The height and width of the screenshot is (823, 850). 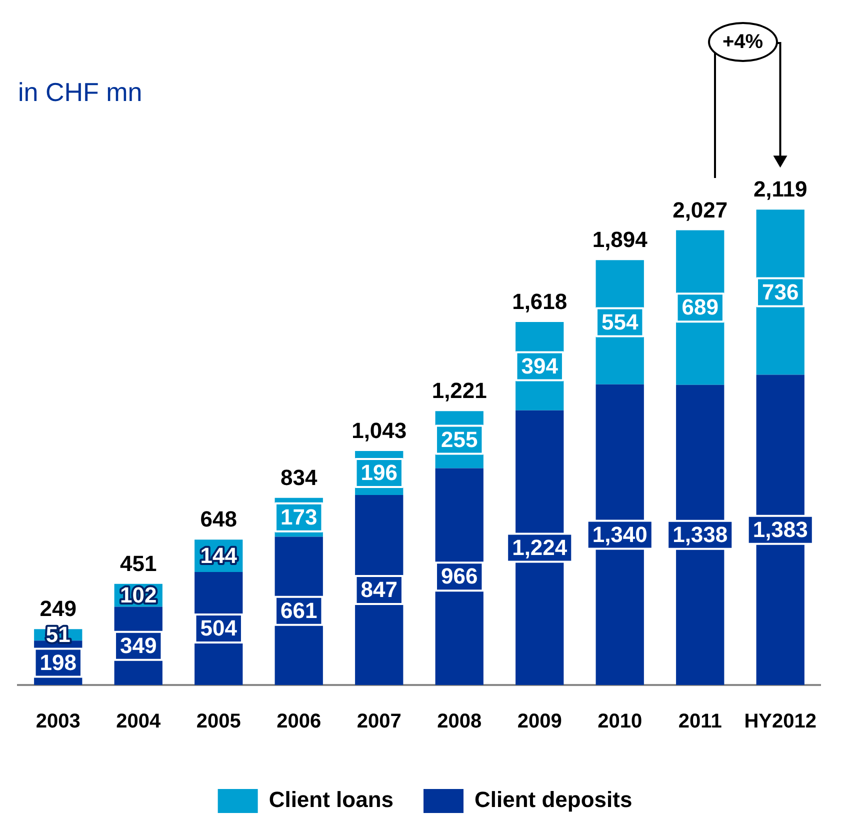 I want to click on total-label: 451, so click(x=138, y=563).